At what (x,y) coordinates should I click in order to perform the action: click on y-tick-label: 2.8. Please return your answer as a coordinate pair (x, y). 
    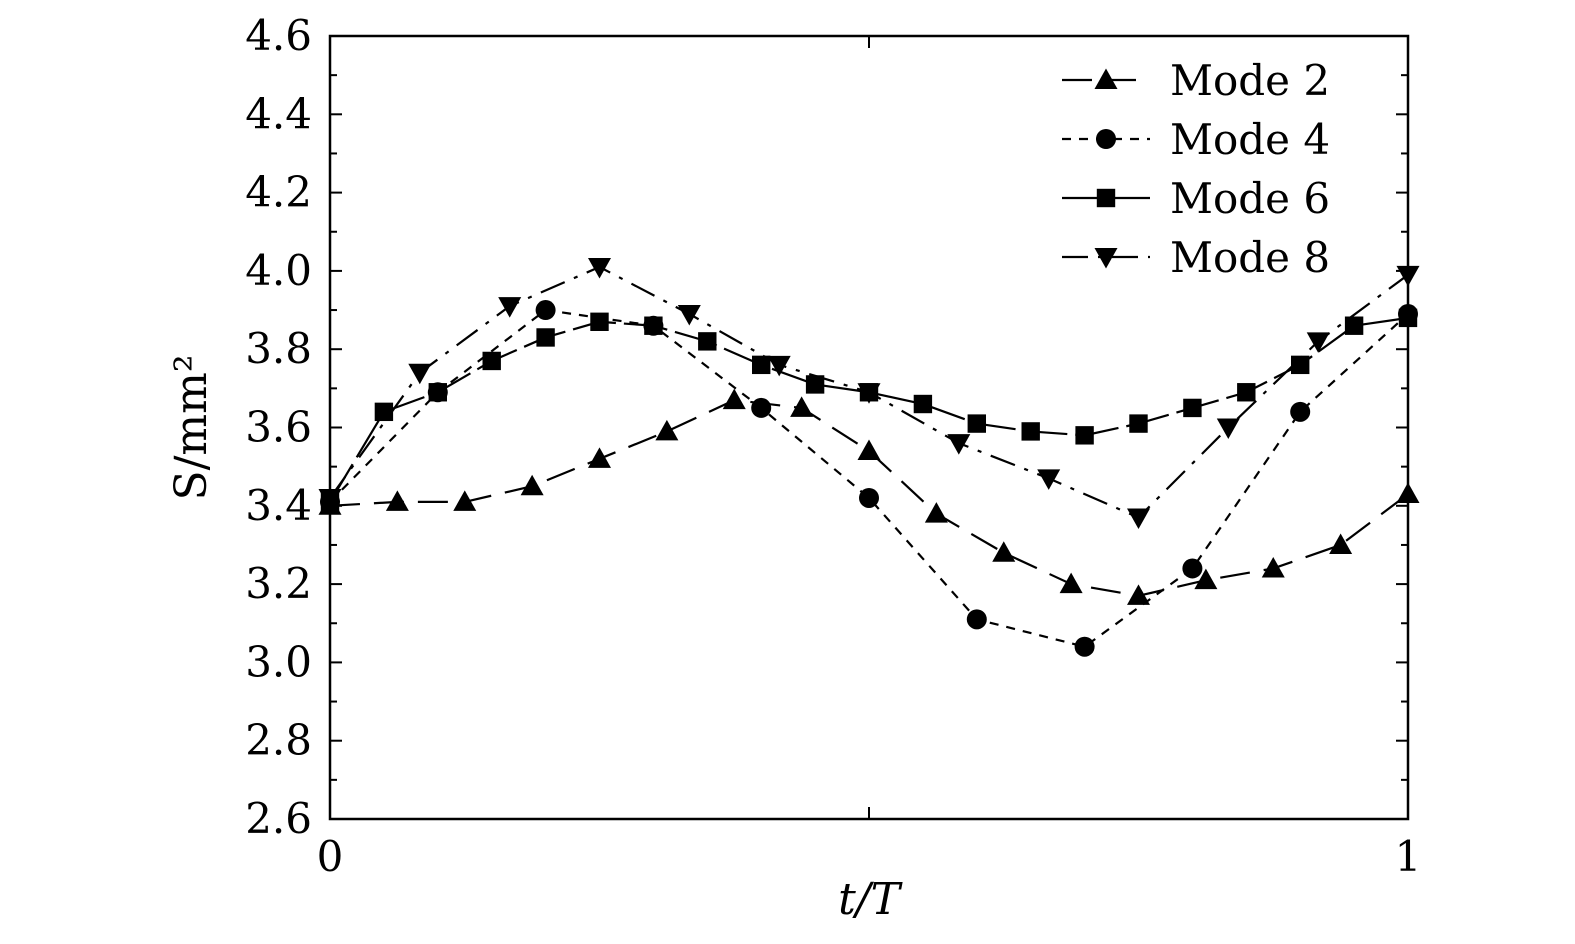
    Looking at the image, I should click on (278, 740).